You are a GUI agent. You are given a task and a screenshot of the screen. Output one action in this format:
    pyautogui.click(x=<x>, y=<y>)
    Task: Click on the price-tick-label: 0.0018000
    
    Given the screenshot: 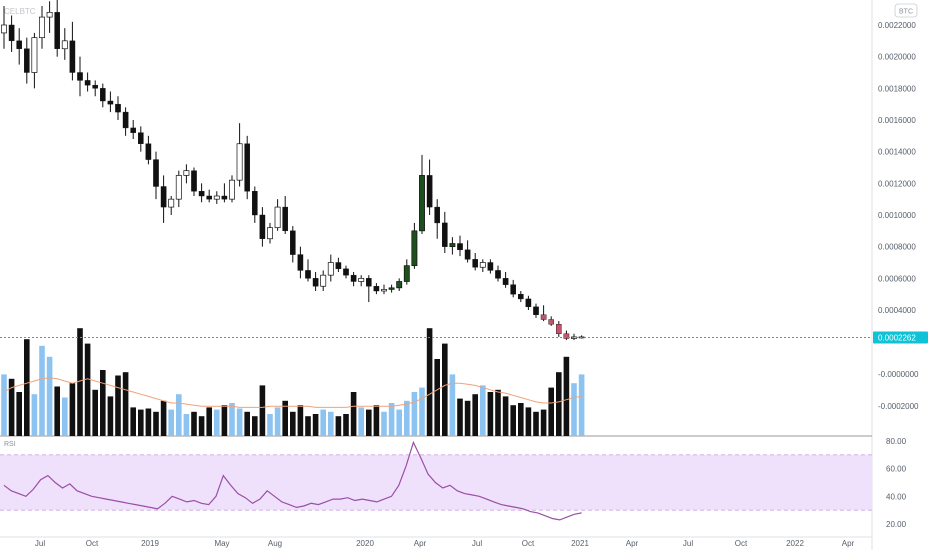 What is the action you would take?
    pyautogui.click(x=897, y=88)
    